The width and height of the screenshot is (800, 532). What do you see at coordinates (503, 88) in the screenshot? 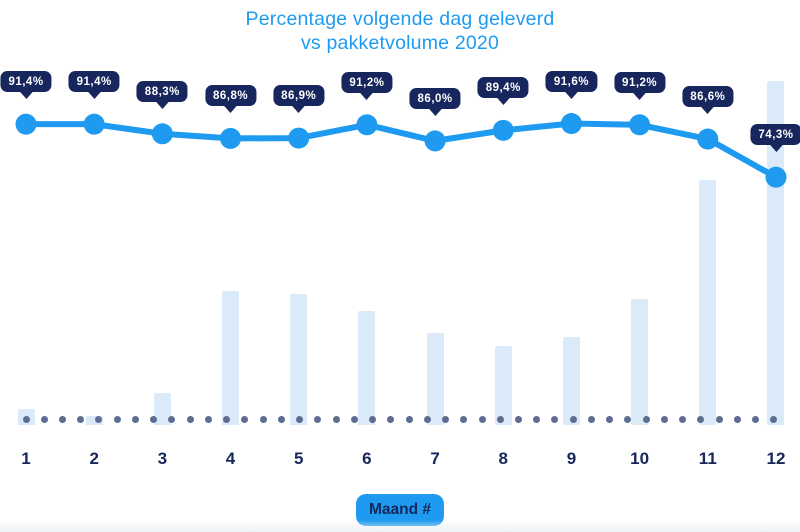
I see `value-callout: 89,4%` at bounding box center [503, 88].